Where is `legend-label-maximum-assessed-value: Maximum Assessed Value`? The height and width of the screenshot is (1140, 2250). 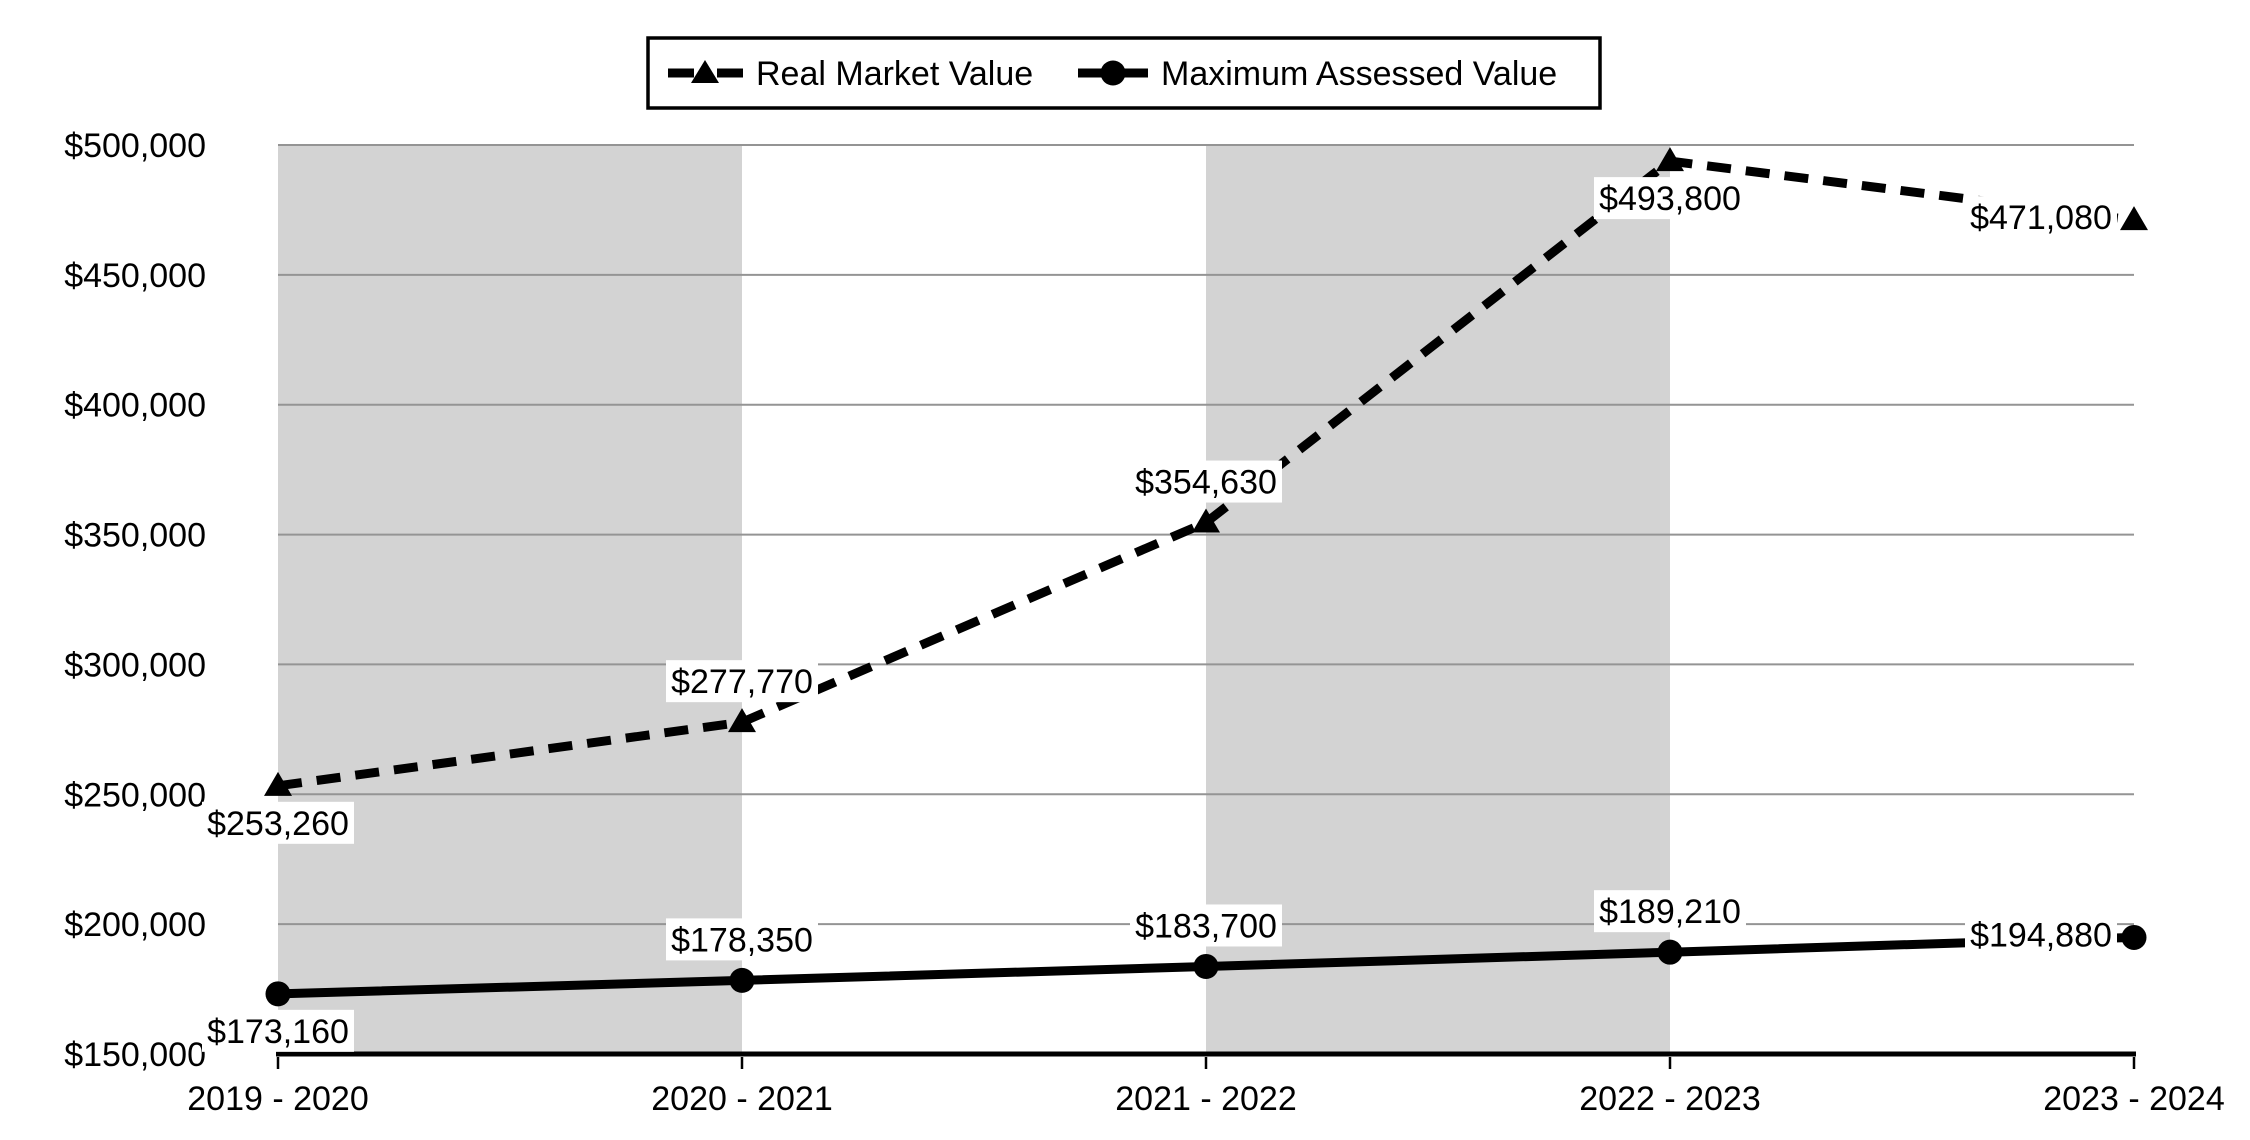 legend-label-maximum-assessed-value: Maximum Assessed Value is located at coordinates (1359, 74).